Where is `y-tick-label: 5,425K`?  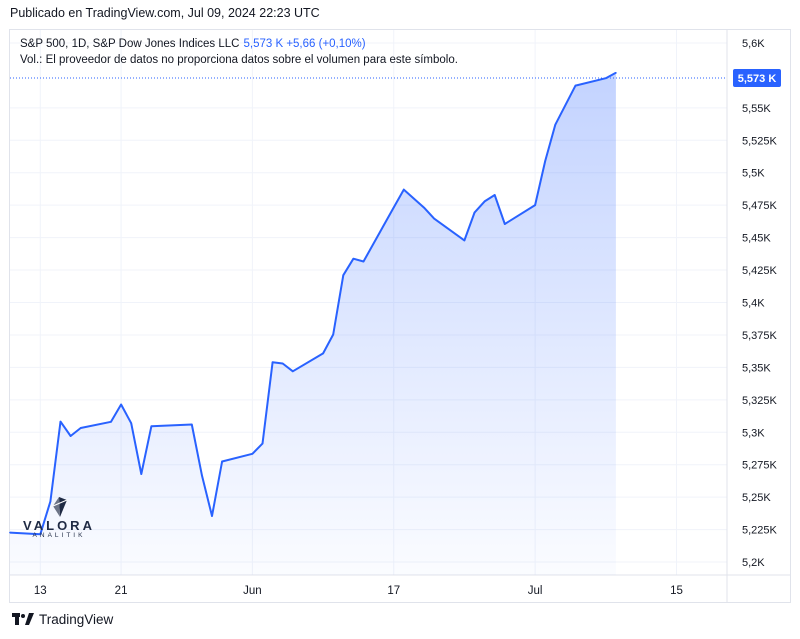 y-tick-label: 5,425K is located at coordinates (760, 271).